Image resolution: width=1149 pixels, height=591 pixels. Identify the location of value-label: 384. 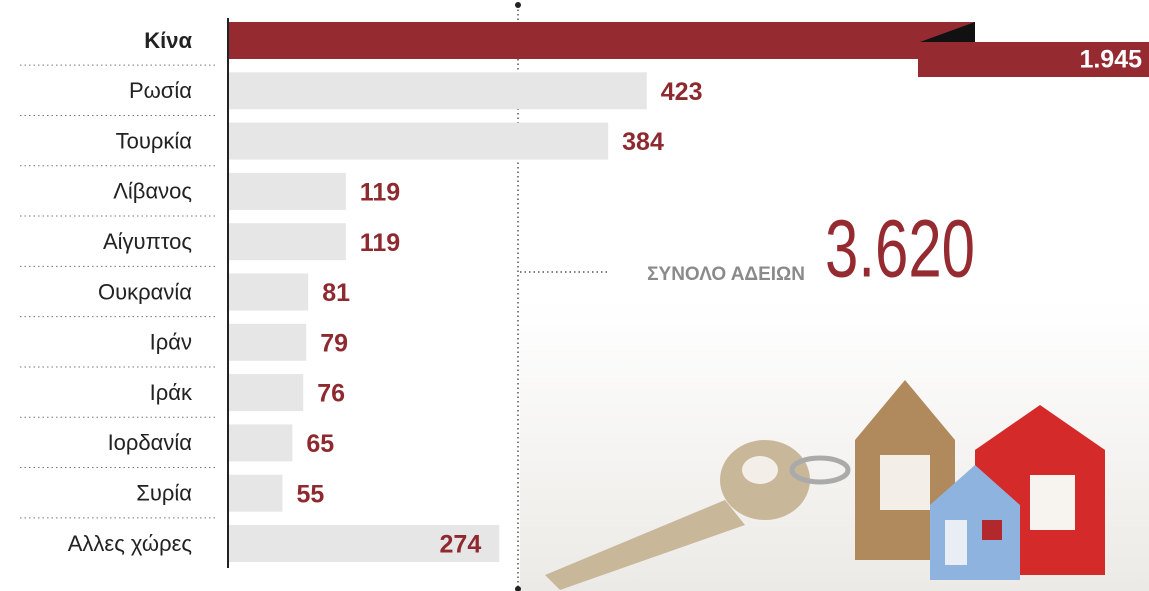
(643, 142).